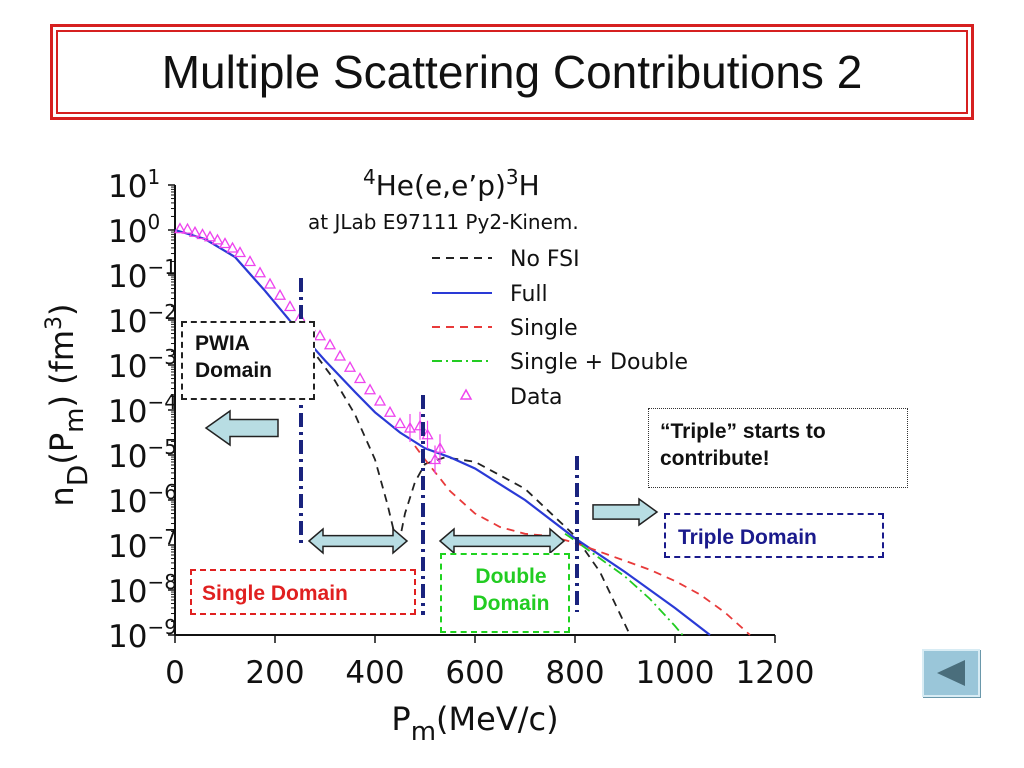  I want to click on triangle-left-icon, so click(951, 673).